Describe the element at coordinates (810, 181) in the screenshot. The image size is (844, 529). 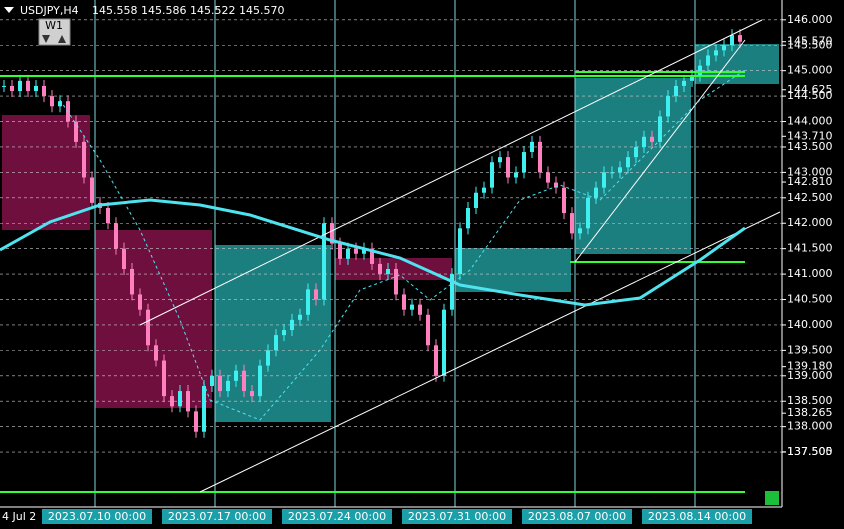
I see `level-label: 142.810` at that location.